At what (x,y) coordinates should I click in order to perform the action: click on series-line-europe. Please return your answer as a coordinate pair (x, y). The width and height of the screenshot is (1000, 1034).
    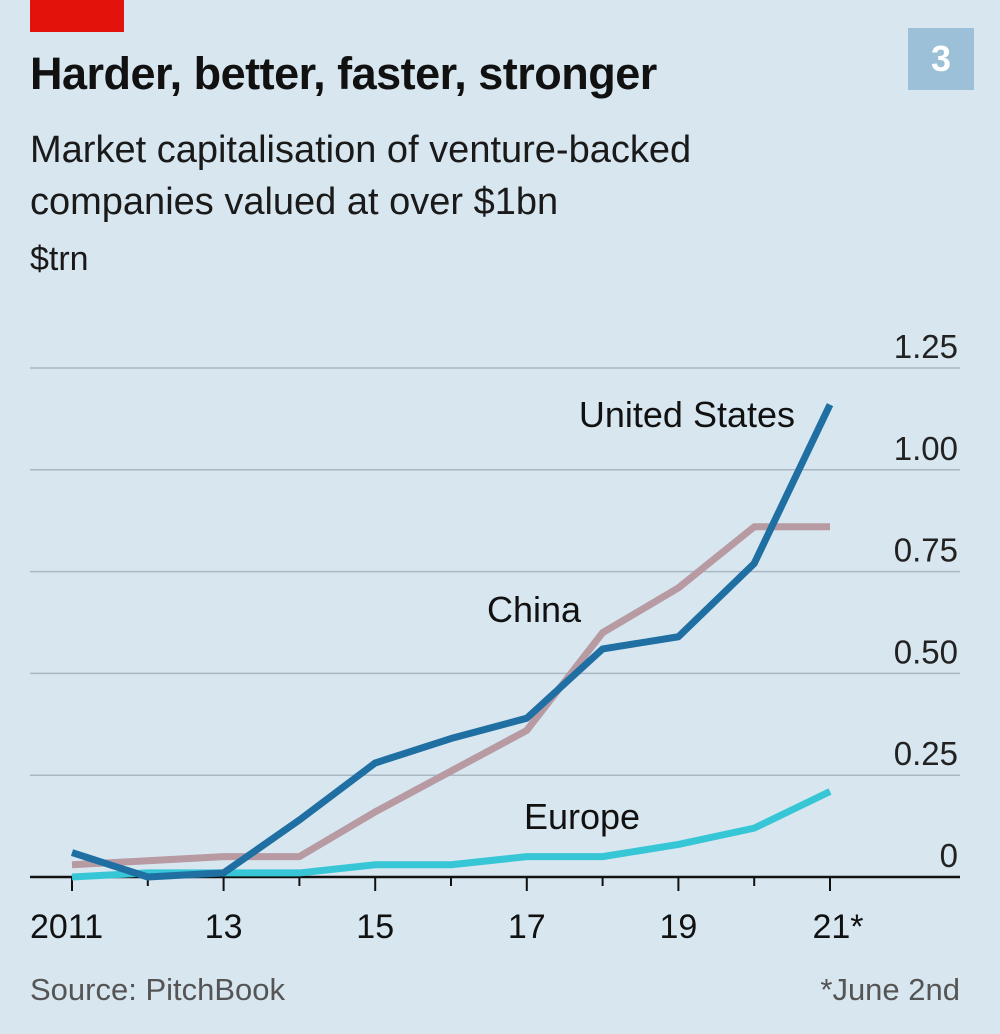
    Looking at the image, I should click on (451, 834).